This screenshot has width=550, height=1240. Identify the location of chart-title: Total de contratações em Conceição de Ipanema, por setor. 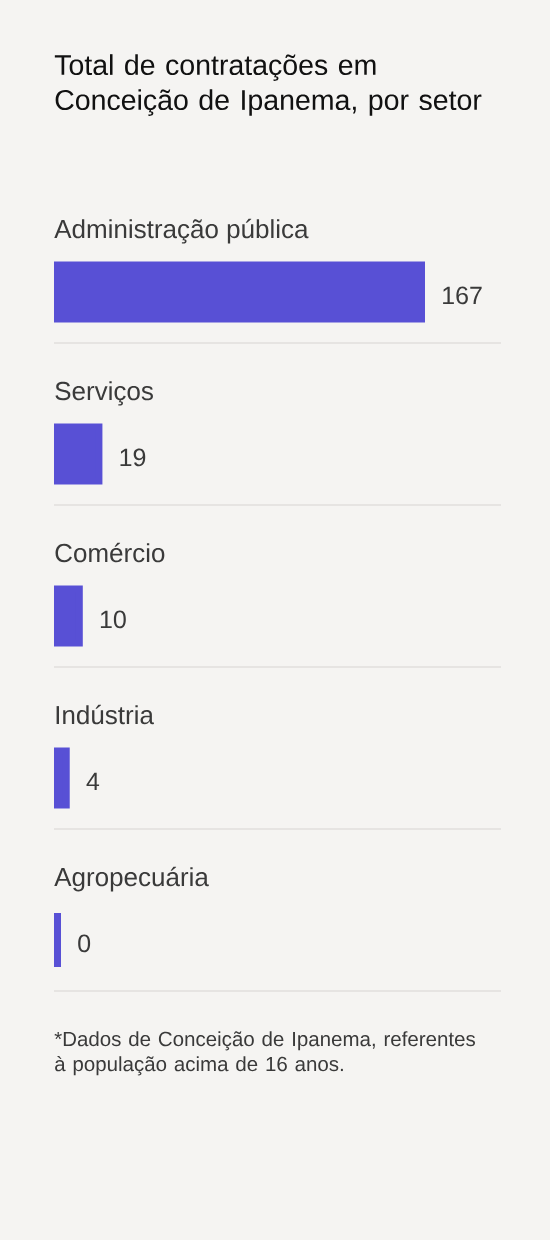
(268, 85).